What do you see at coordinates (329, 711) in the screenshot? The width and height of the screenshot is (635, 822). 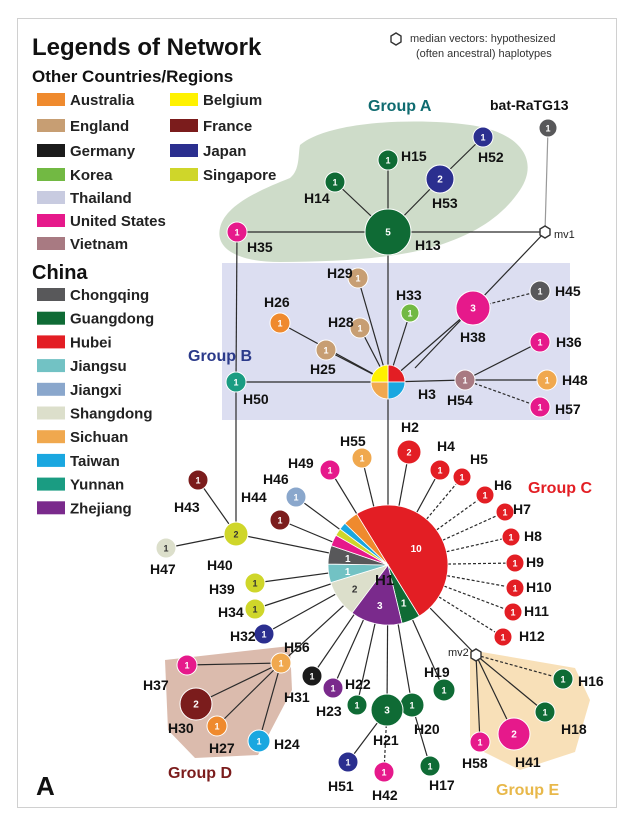 I see `node-h23-label: H23` at bounding box center [329, 711].